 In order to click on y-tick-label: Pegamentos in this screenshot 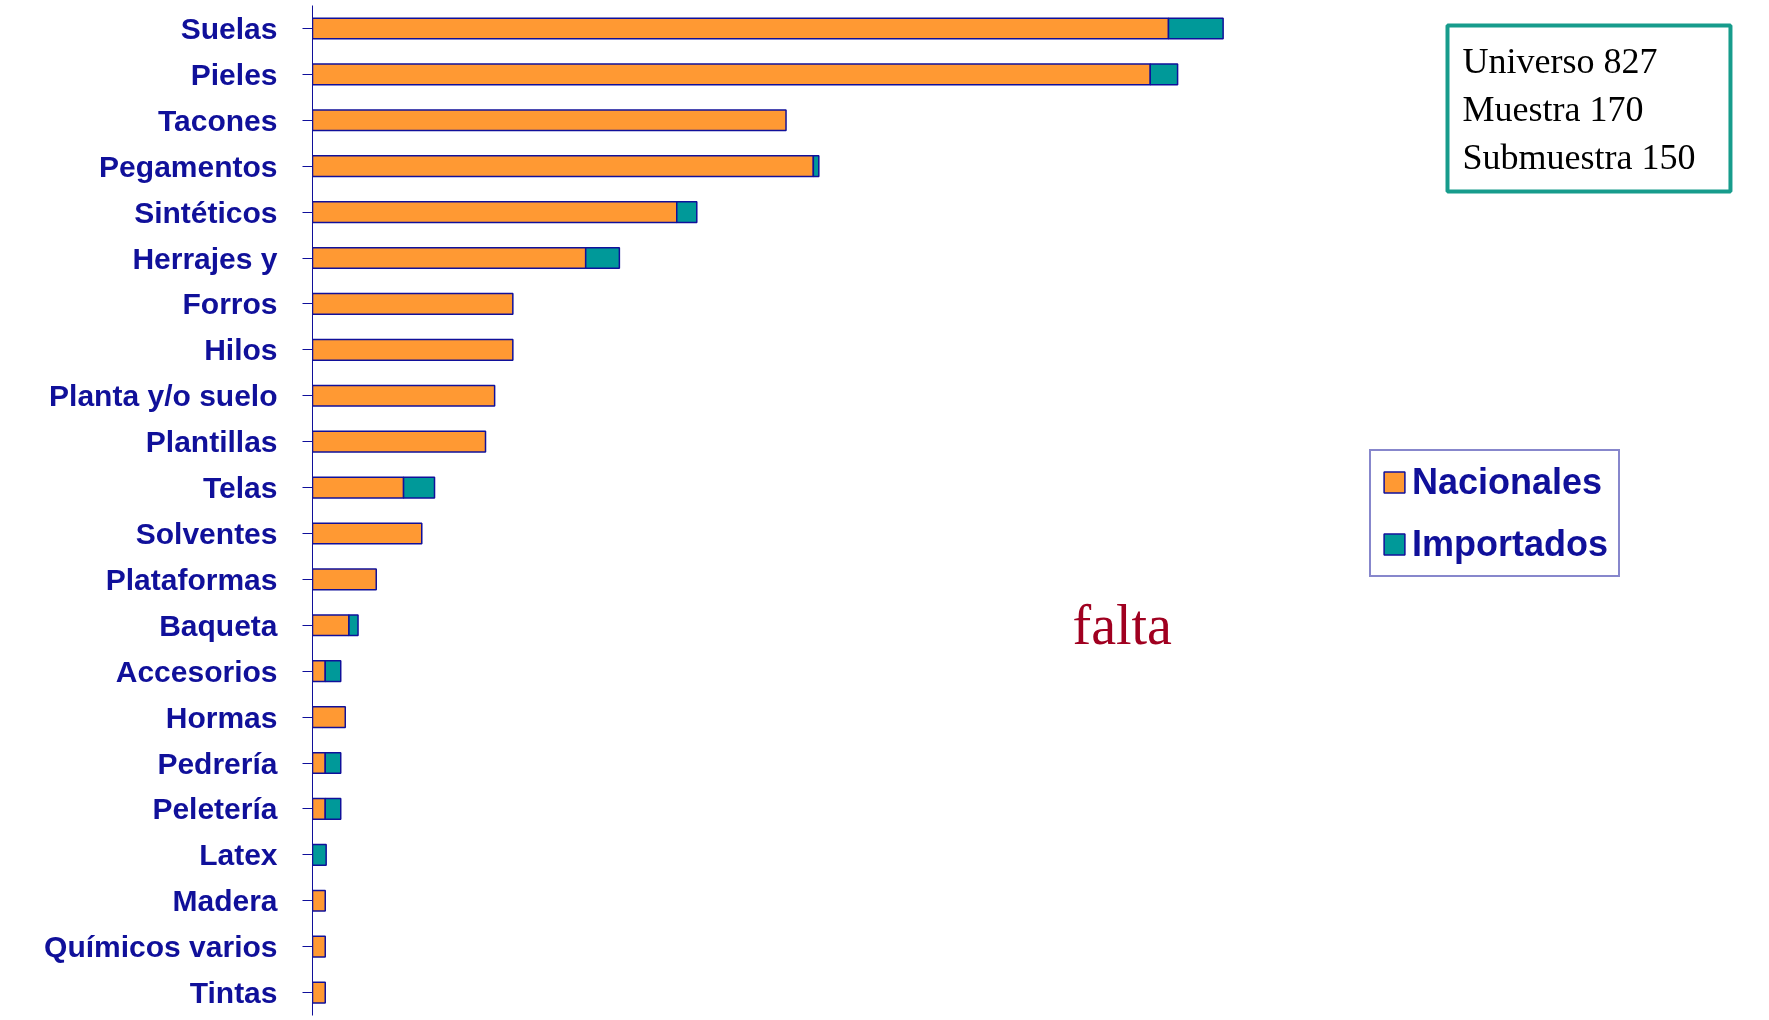, I will do `click(188, 166)`.